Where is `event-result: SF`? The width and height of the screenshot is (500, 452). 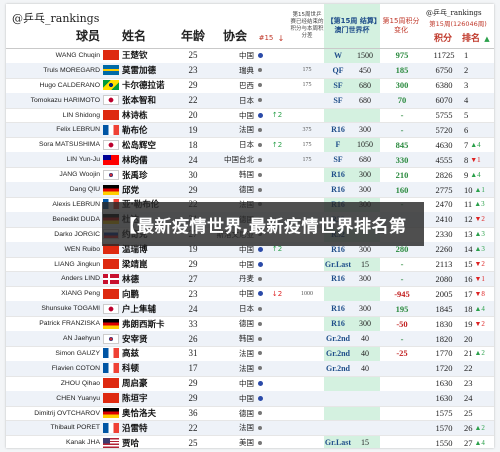
event-result: SF is located at coordinates (338, 100).